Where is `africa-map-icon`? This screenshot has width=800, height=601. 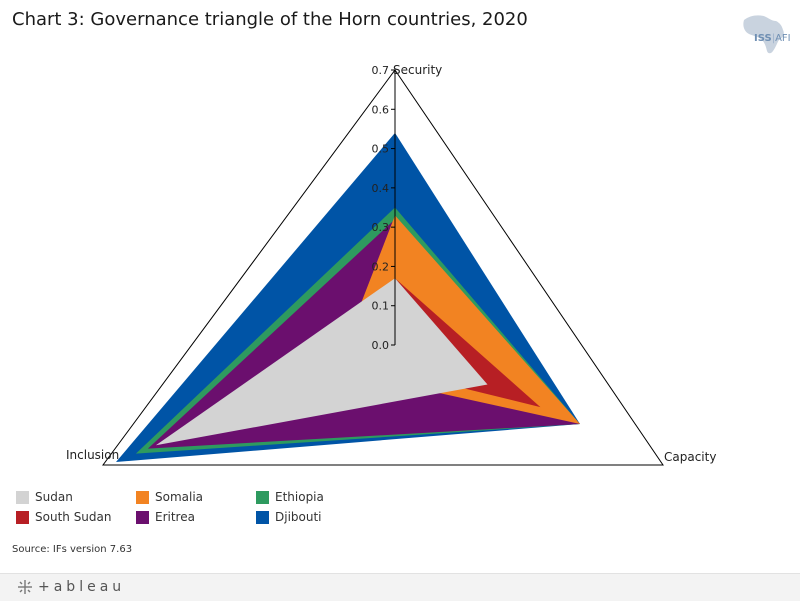 africa-map-icon is located at coordinates (763, 34).